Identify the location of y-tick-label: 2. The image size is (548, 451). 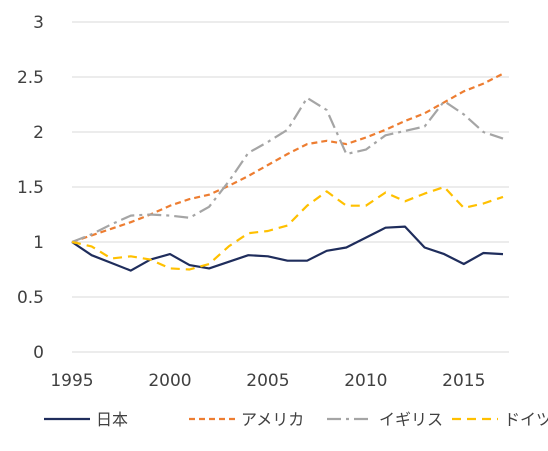
(38, 133).